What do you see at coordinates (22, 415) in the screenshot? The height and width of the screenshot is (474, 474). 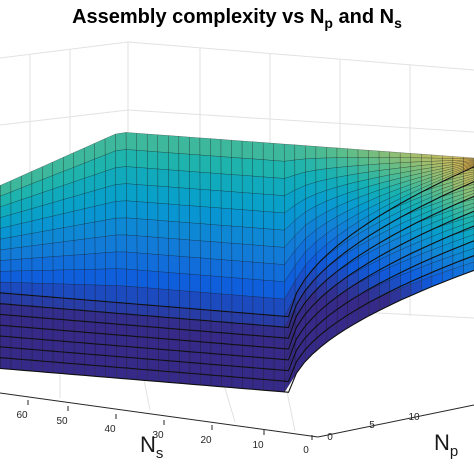 I see `ns-tick-label: 60` at bounding box center [22, 415].